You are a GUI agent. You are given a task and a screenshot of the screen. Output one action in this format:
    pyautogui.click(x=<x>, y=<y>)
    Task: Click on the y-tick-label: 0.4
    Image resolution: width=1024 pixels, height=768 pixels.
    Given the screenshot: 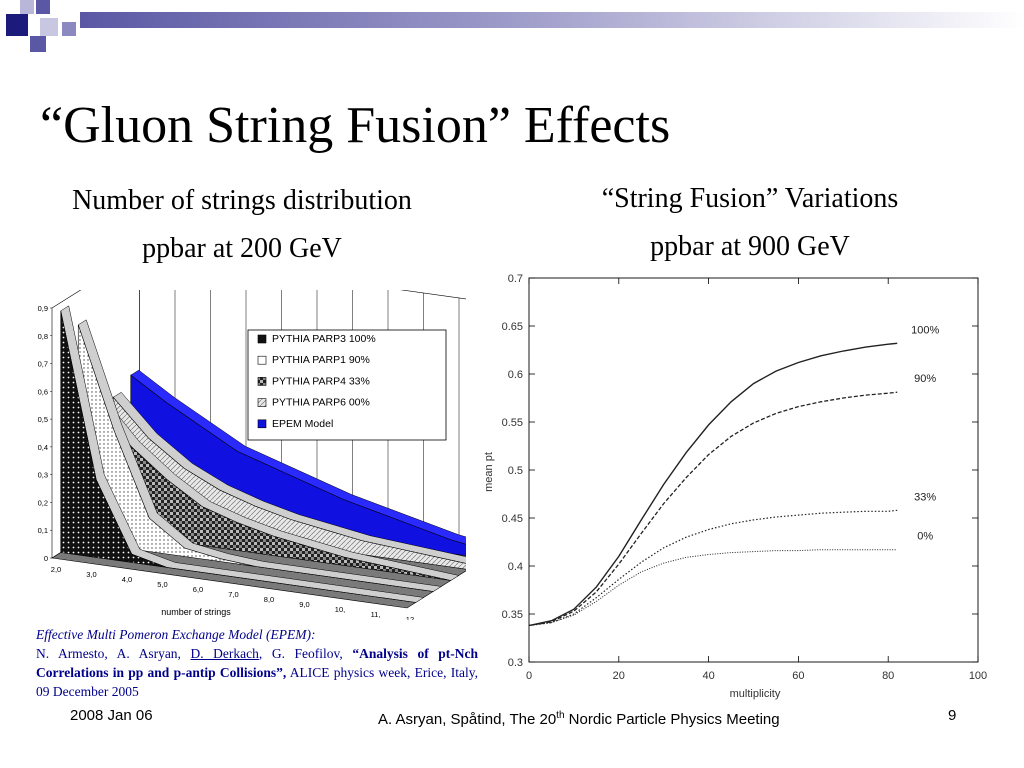 What is the action you would take?
    pyautogui.click(x=515, y=567)
    